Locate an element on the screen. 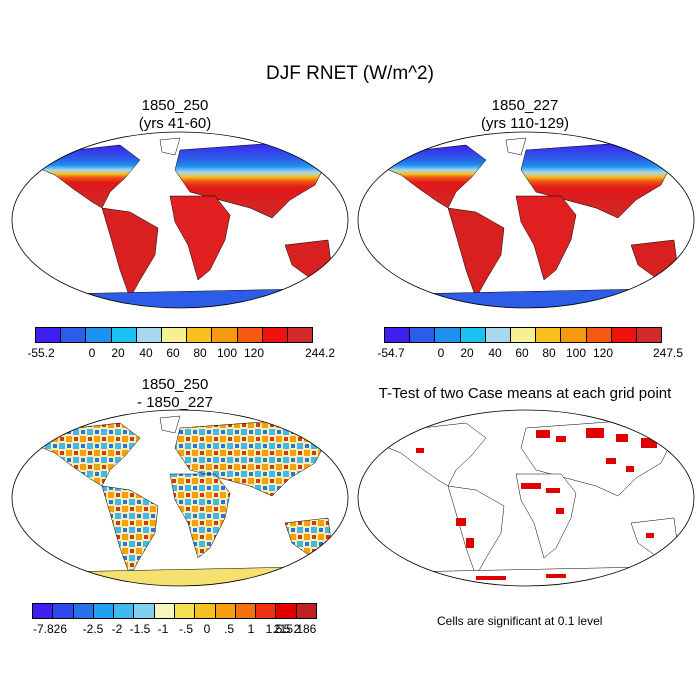 Image resolution: width=700 pixels, height=700 pixels. colorbar-tick-label: 244.2 is located at coordinates (320, 353).